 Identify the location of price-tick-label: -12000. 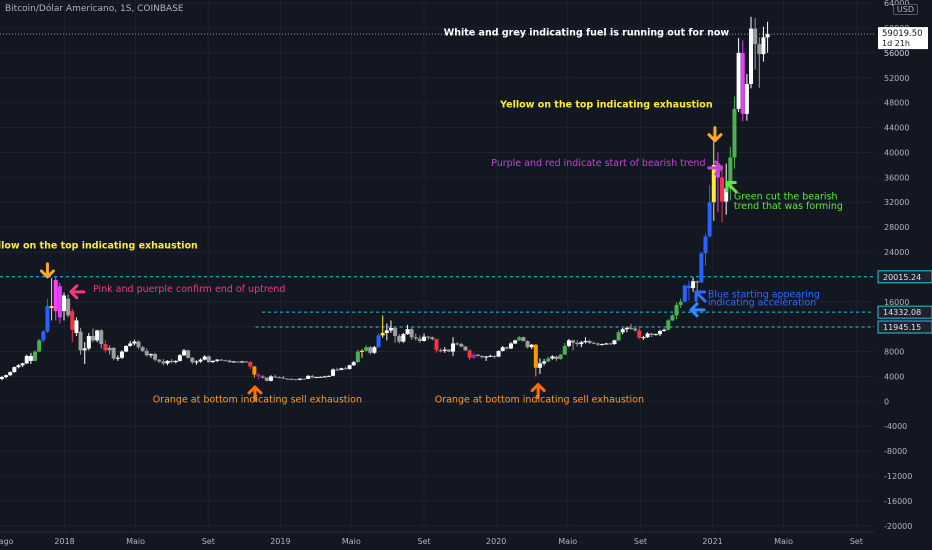
(898, 476).